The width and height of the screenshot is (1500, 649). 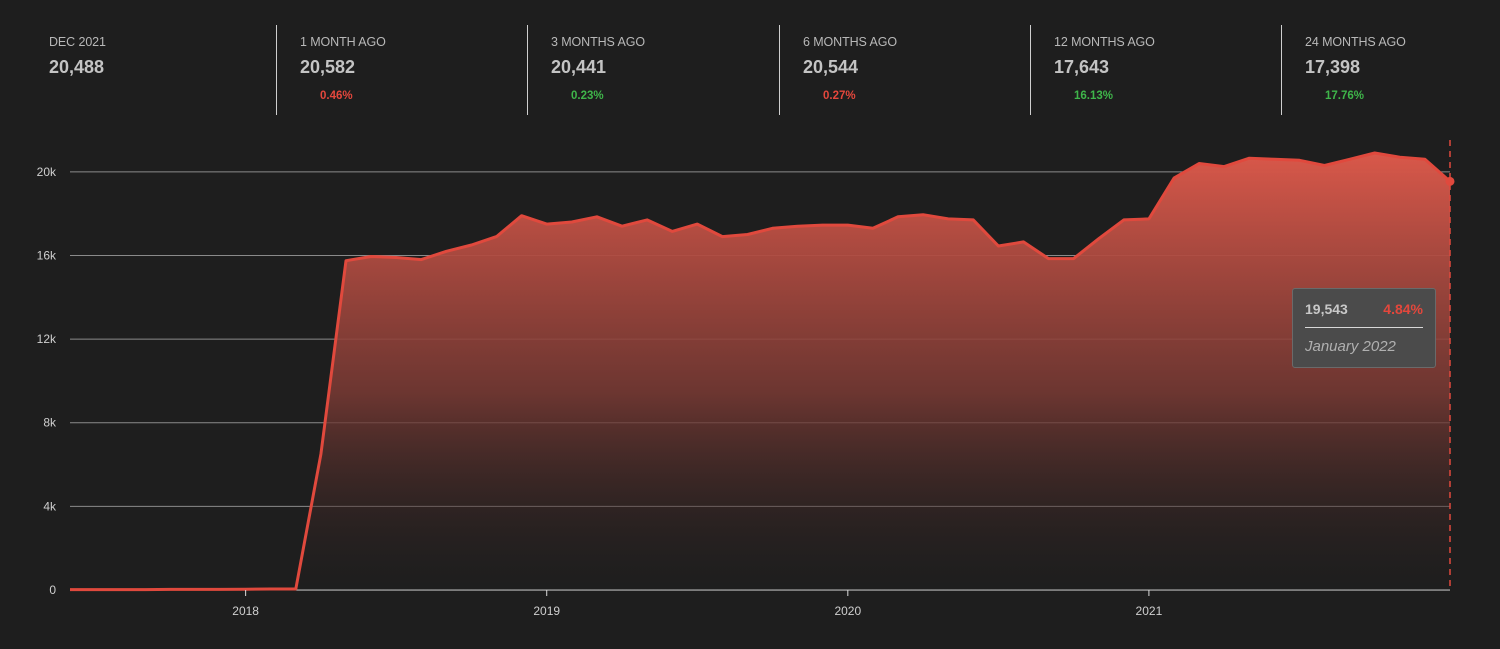 What do you see at coordinates (50, 506) in the screenshot?
I see `y-tick-label: 4k` at bounding box center [50, 506].